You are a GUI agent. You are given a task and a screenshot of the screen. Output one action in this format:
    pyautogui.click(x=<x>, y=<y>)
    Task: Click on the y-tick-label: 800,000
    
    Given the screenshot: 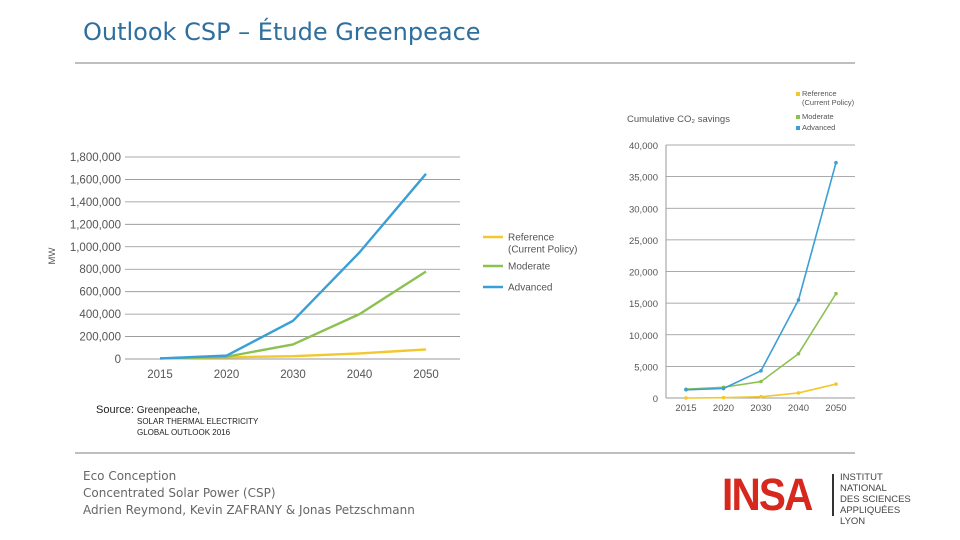 What is the action you would take?
    pyautogui.click(x=100, y=270)
    